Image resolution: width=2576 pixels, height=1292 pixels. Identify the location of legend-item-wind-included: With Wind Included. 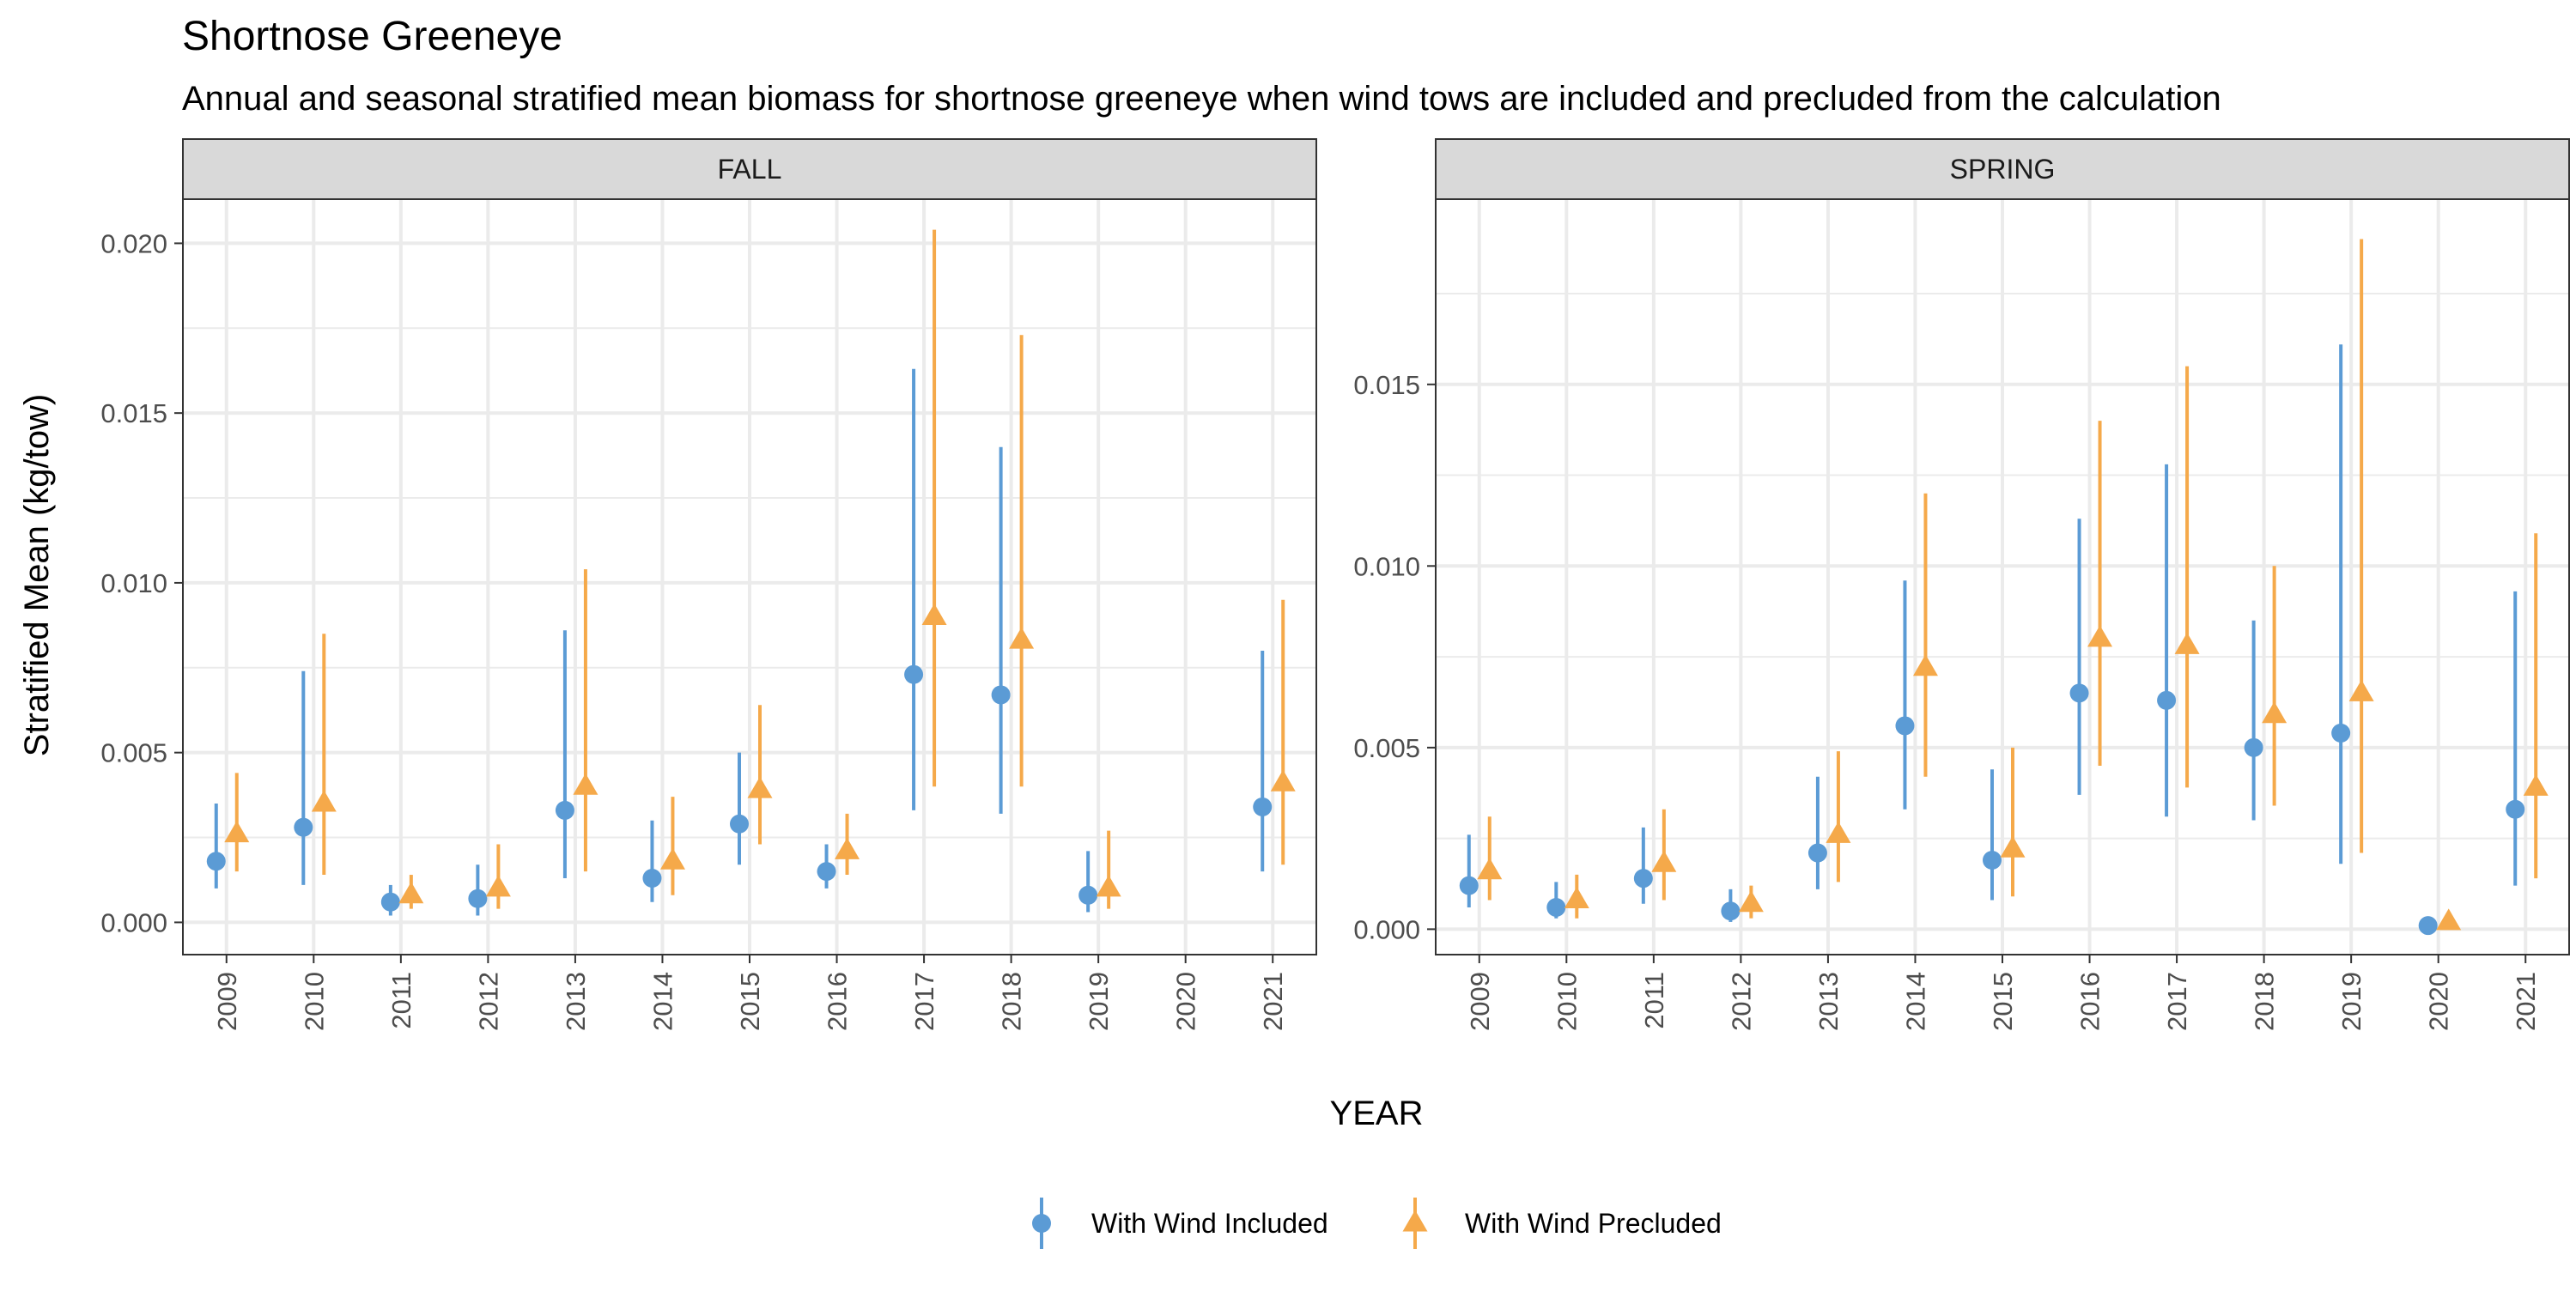
(1180, 1223).